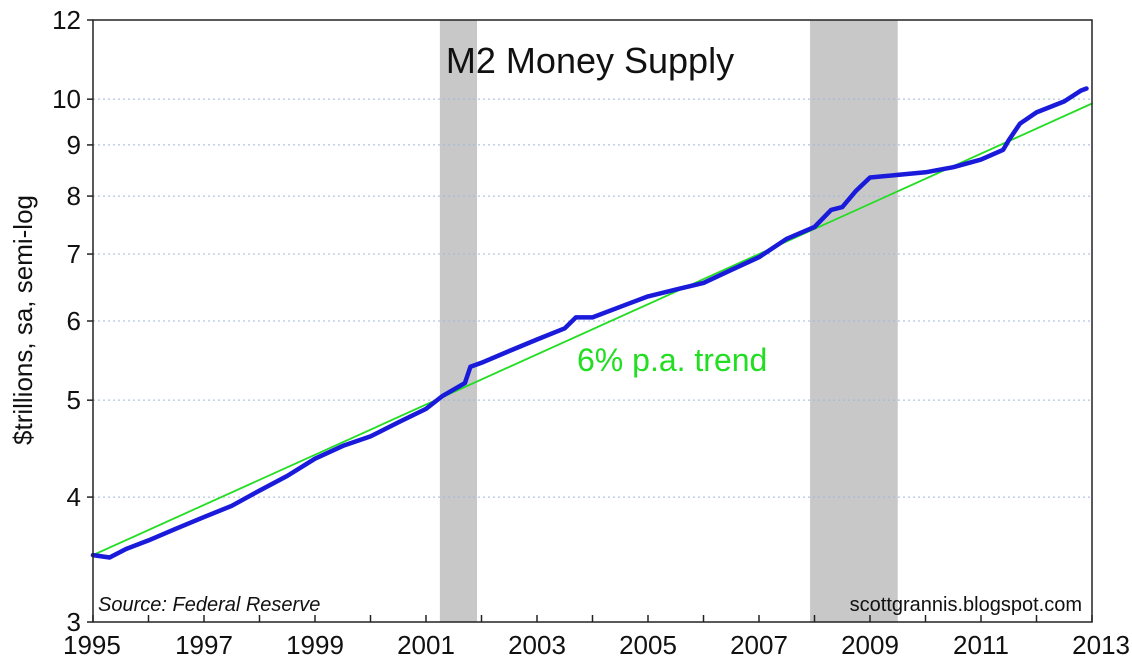 The height and width of the screenshot is (672, 1132). I want to click on y-tick-label: 8, so click(74, 196).